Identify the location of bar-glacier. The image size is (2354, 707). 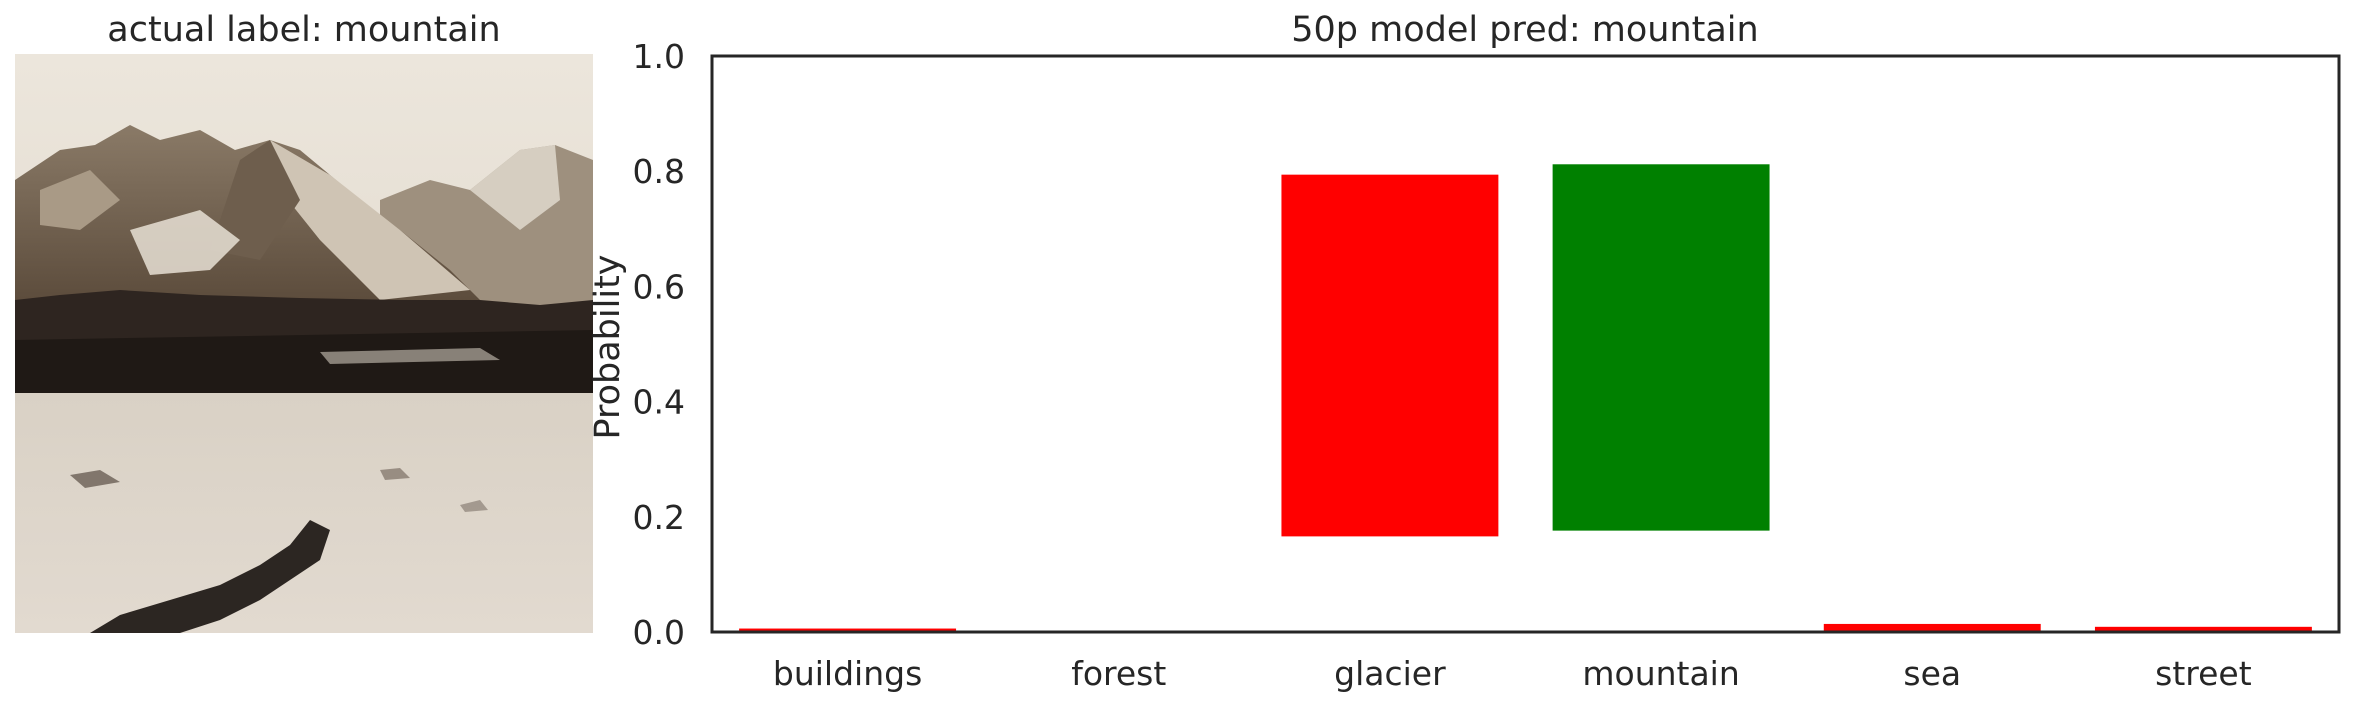
(1390, 355).